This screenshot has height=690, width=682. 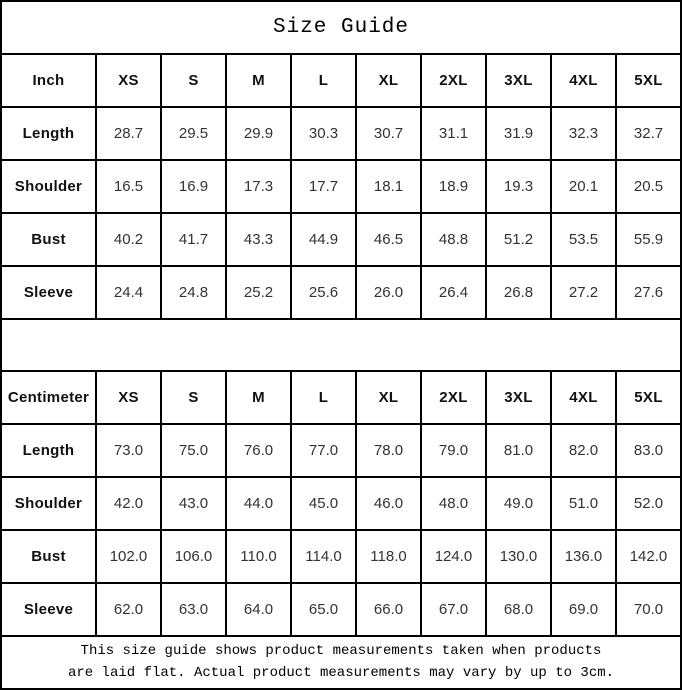 I want to click on measurement-cell: 26.0, so click(x=388, y=292).